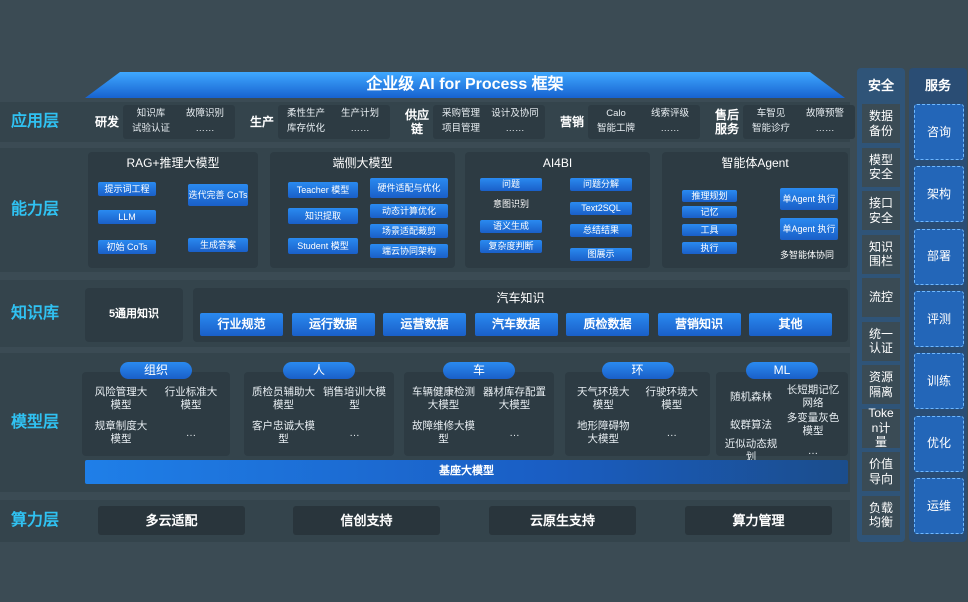 Image resolution: width=968 pixels, height=602 pixels. What do you see at coordinates (881, 254) in the screenshot?
I see `security-item: 知识围栏` at bounding box center [881, 254].